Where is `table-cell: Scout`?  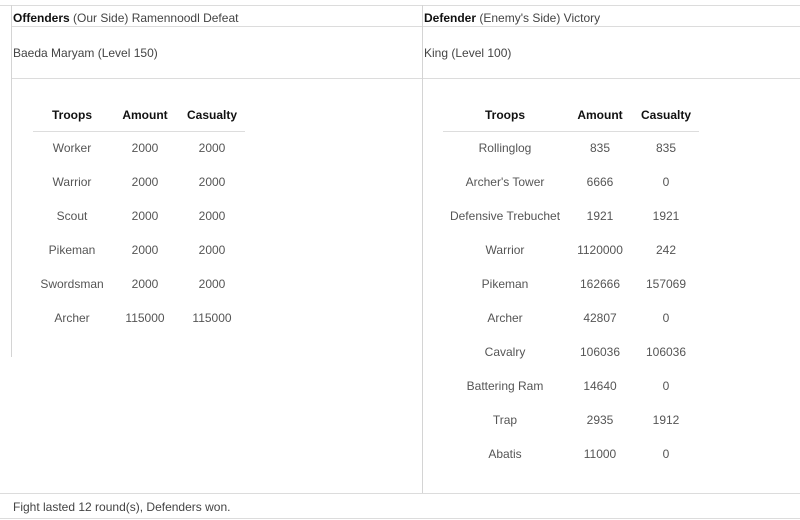
table-cell: Scout is located at coordinates (72, 216).